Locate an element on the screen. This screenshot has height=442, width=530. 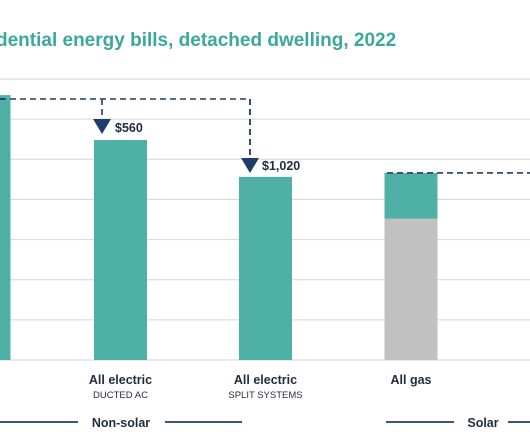
annotation-label: $560 is located at coordinates (129, 128).